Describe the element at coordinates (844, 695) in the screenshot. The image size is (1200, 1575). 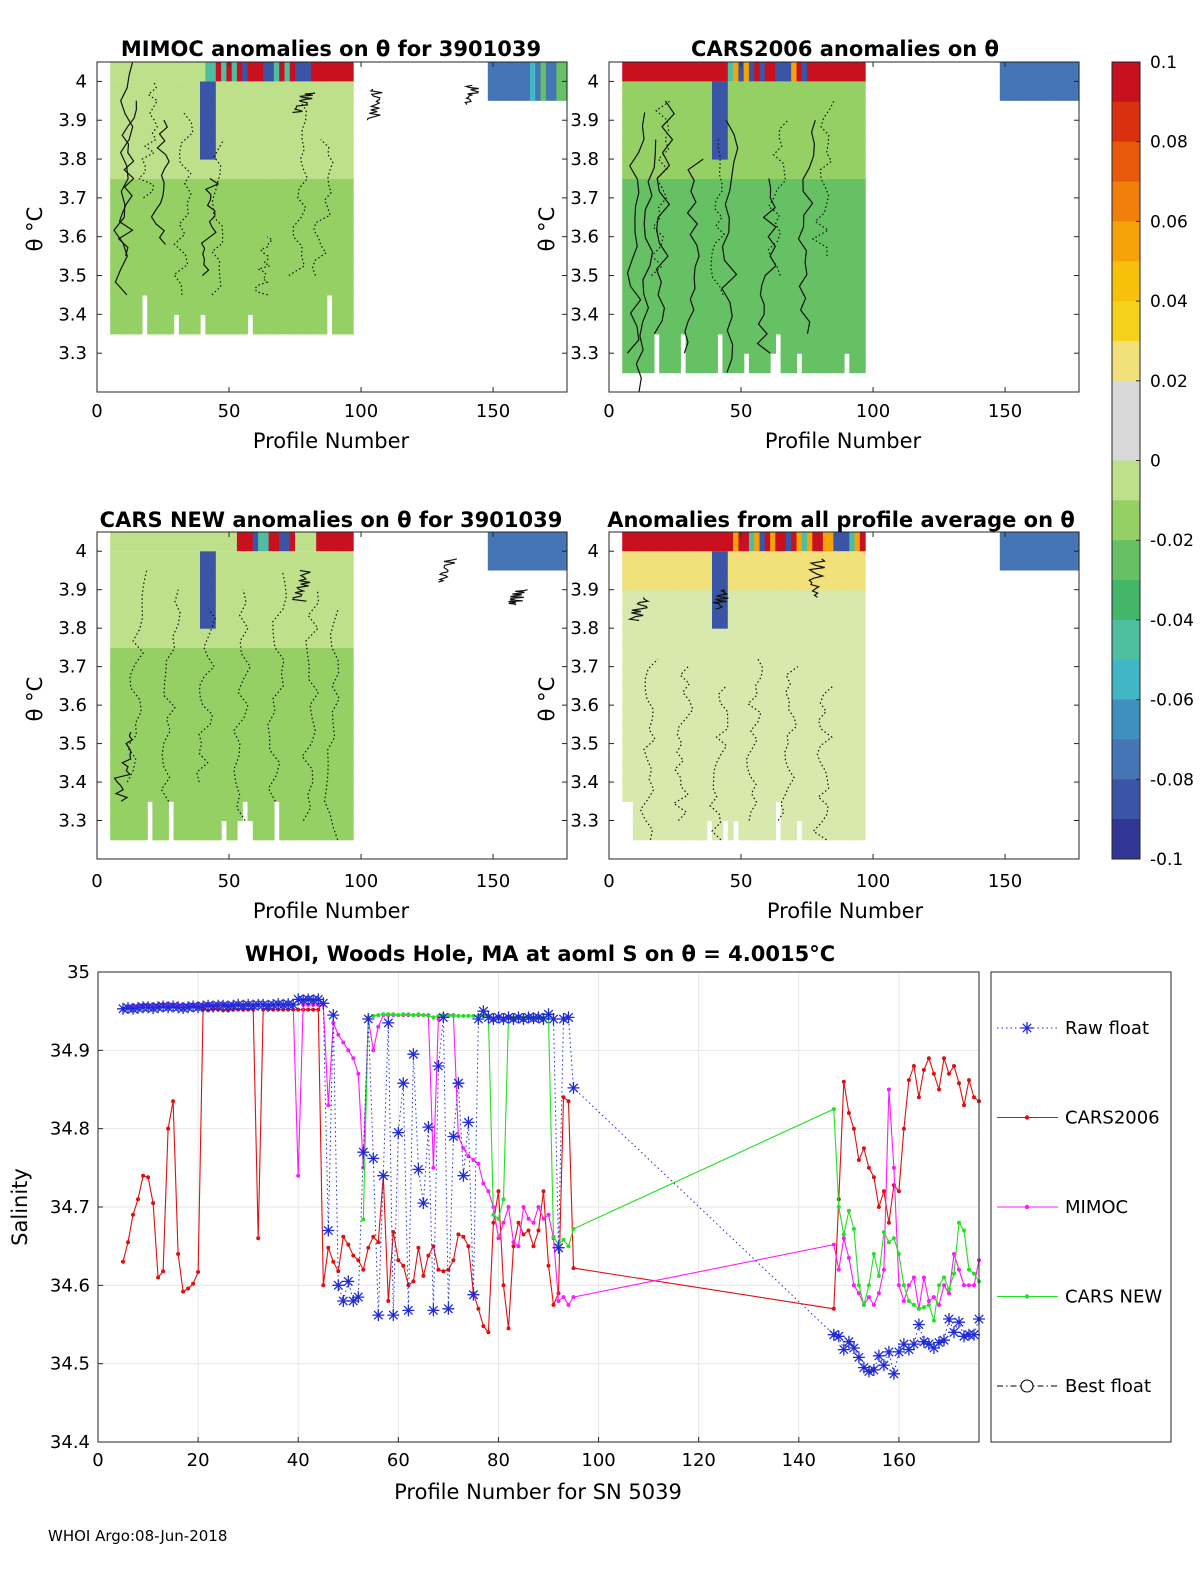
I see `heatmap-all-profile` at that location.